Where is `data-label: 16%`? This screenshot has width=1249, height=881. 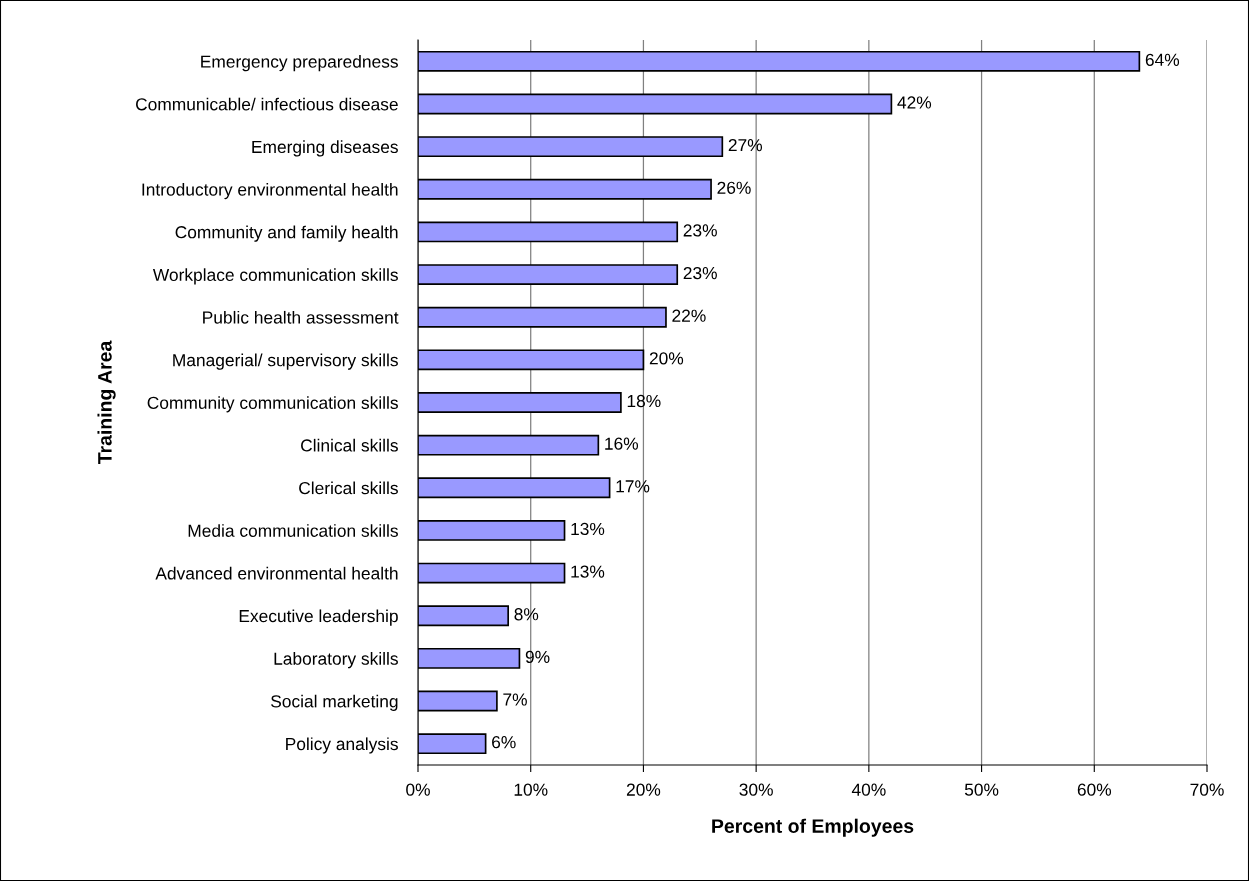 data-label: 16% is located at coordinates (622, 443).